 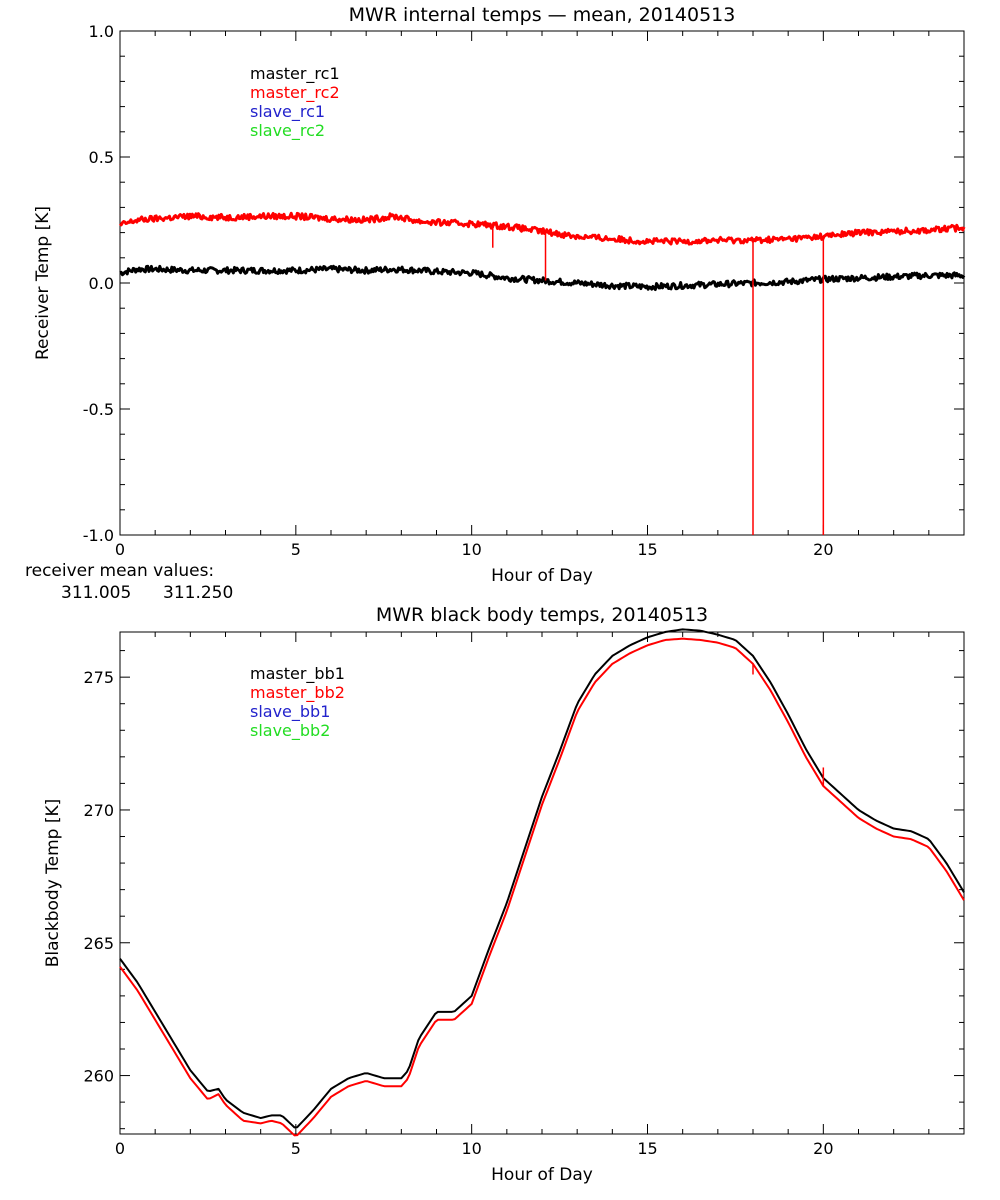 I want to click on y-tick-label: 275, so click(x=98, y=677).